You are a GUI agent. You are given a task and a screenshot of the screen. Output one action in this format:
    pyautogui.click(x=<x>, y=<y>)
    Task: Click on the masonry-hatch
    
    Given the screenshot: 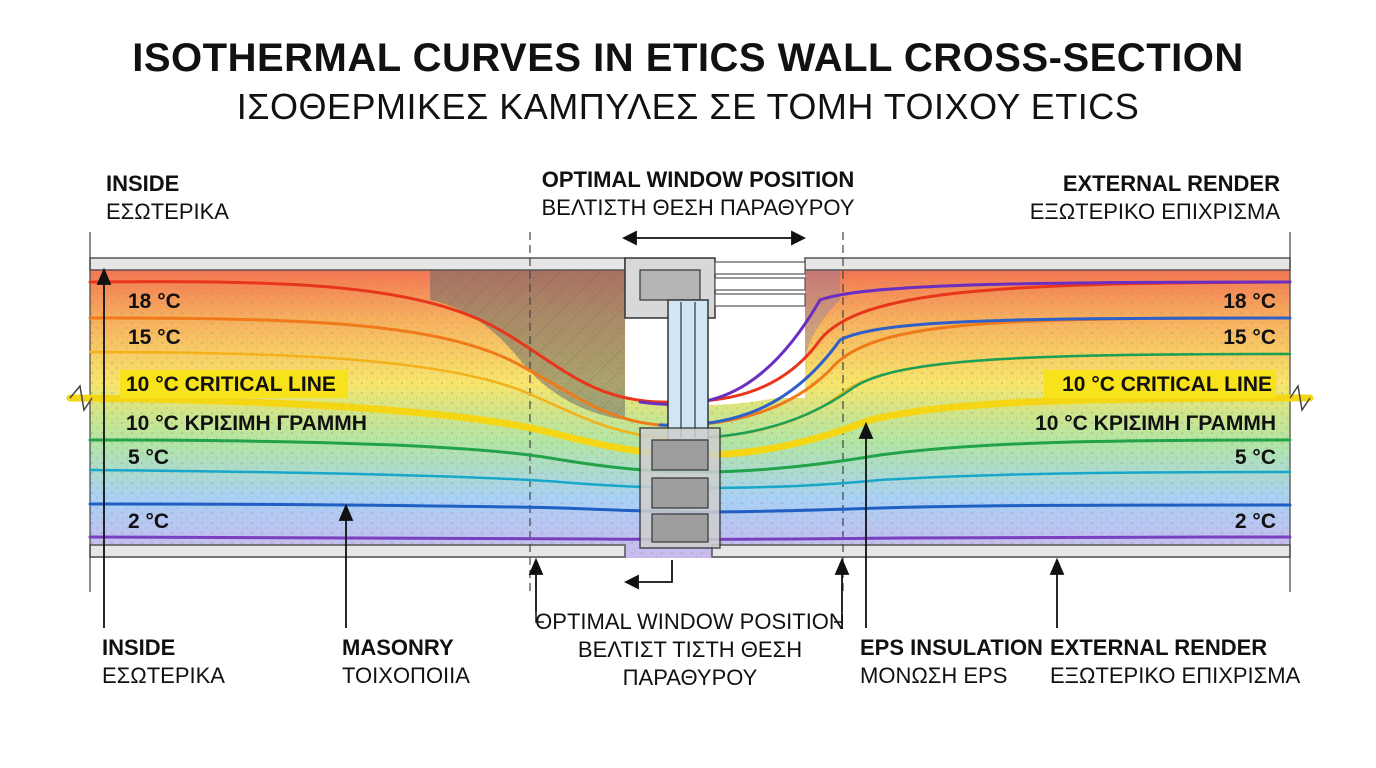 What is the action you would take?
    pyautogui.click(x=527, y=344)
    